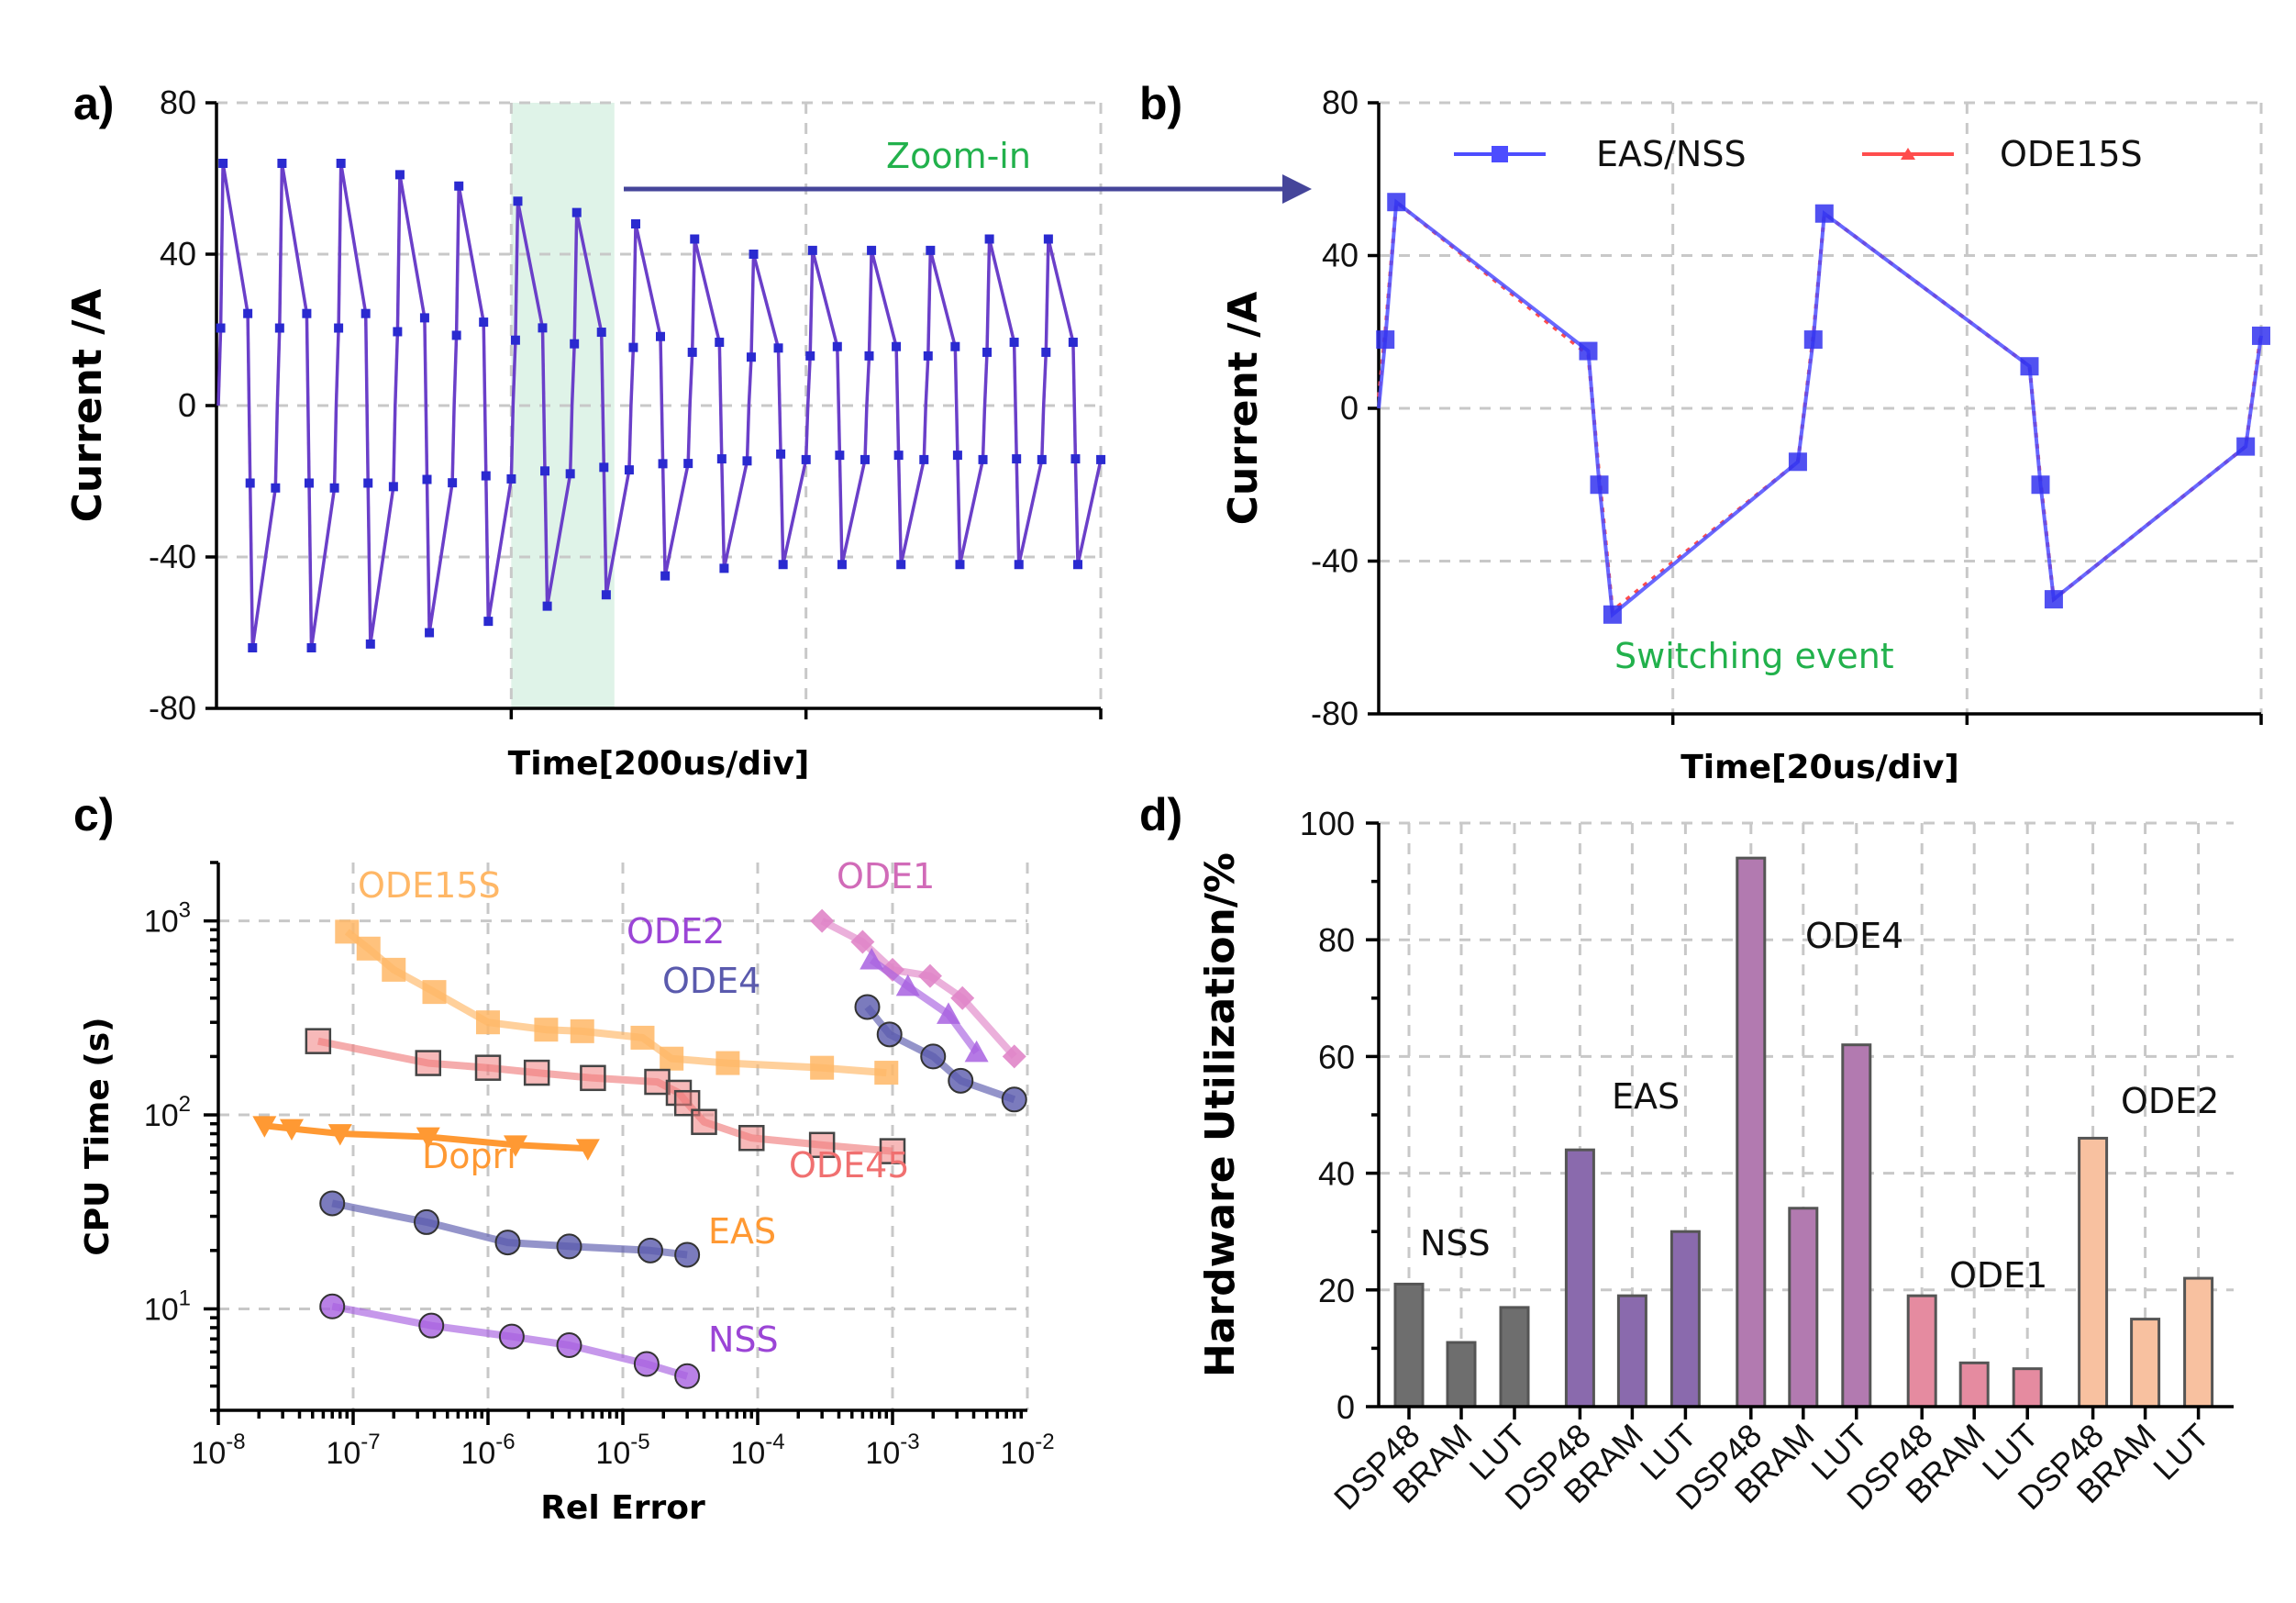 The height and width of the screenshot is (1603, 2296). Describe the element at coordinates (711, 981) in the screenshot. I see `c-label-ode4: ODE4` at that location.